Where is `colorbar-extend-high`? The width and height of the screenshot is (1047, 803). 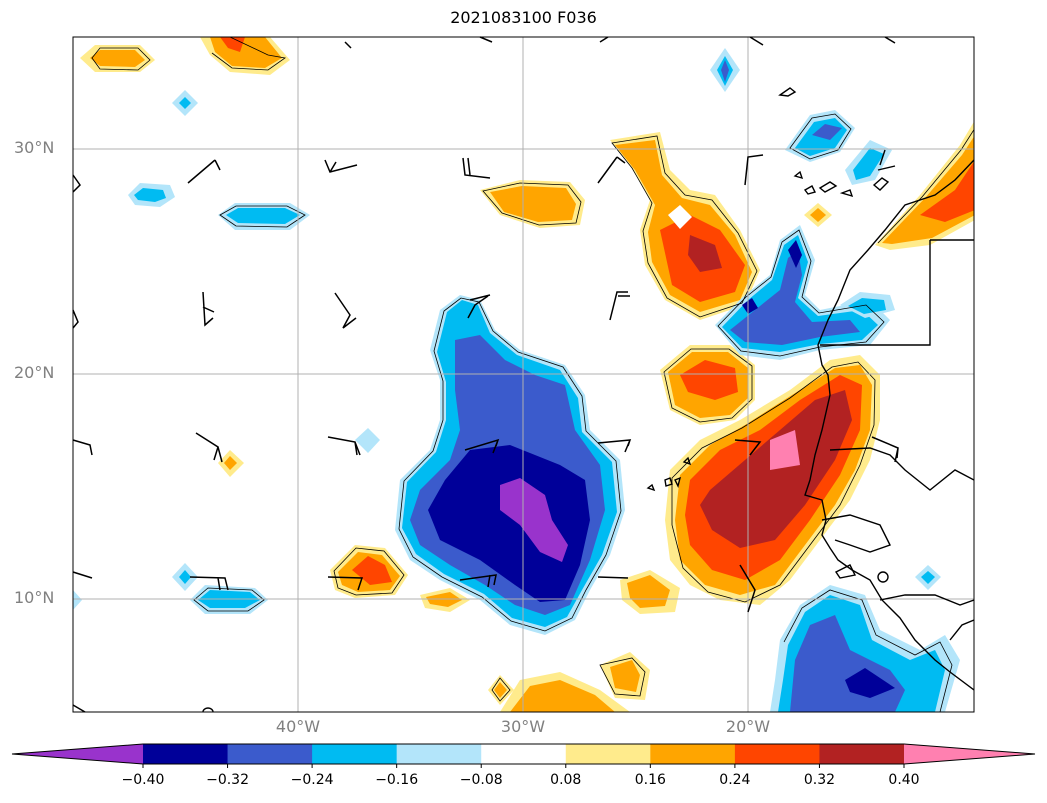 colorbar-extend-high is located at coordinates (969, 754).